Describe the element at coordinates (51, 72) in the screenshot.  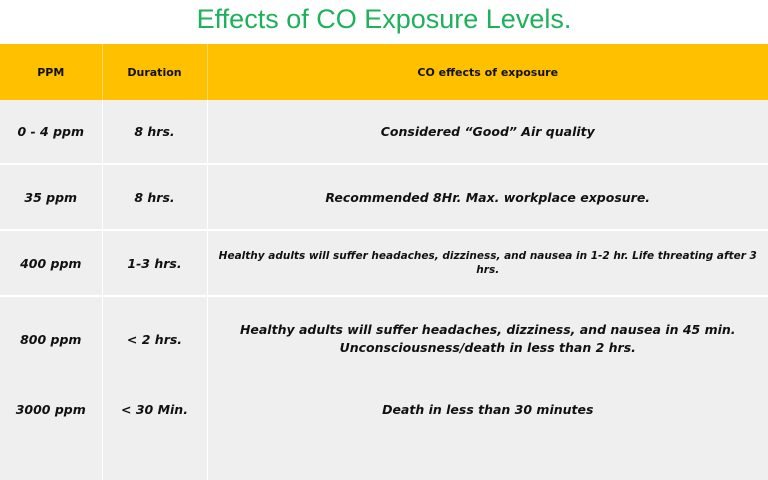
I see `header-ppm: PPM` at that location.